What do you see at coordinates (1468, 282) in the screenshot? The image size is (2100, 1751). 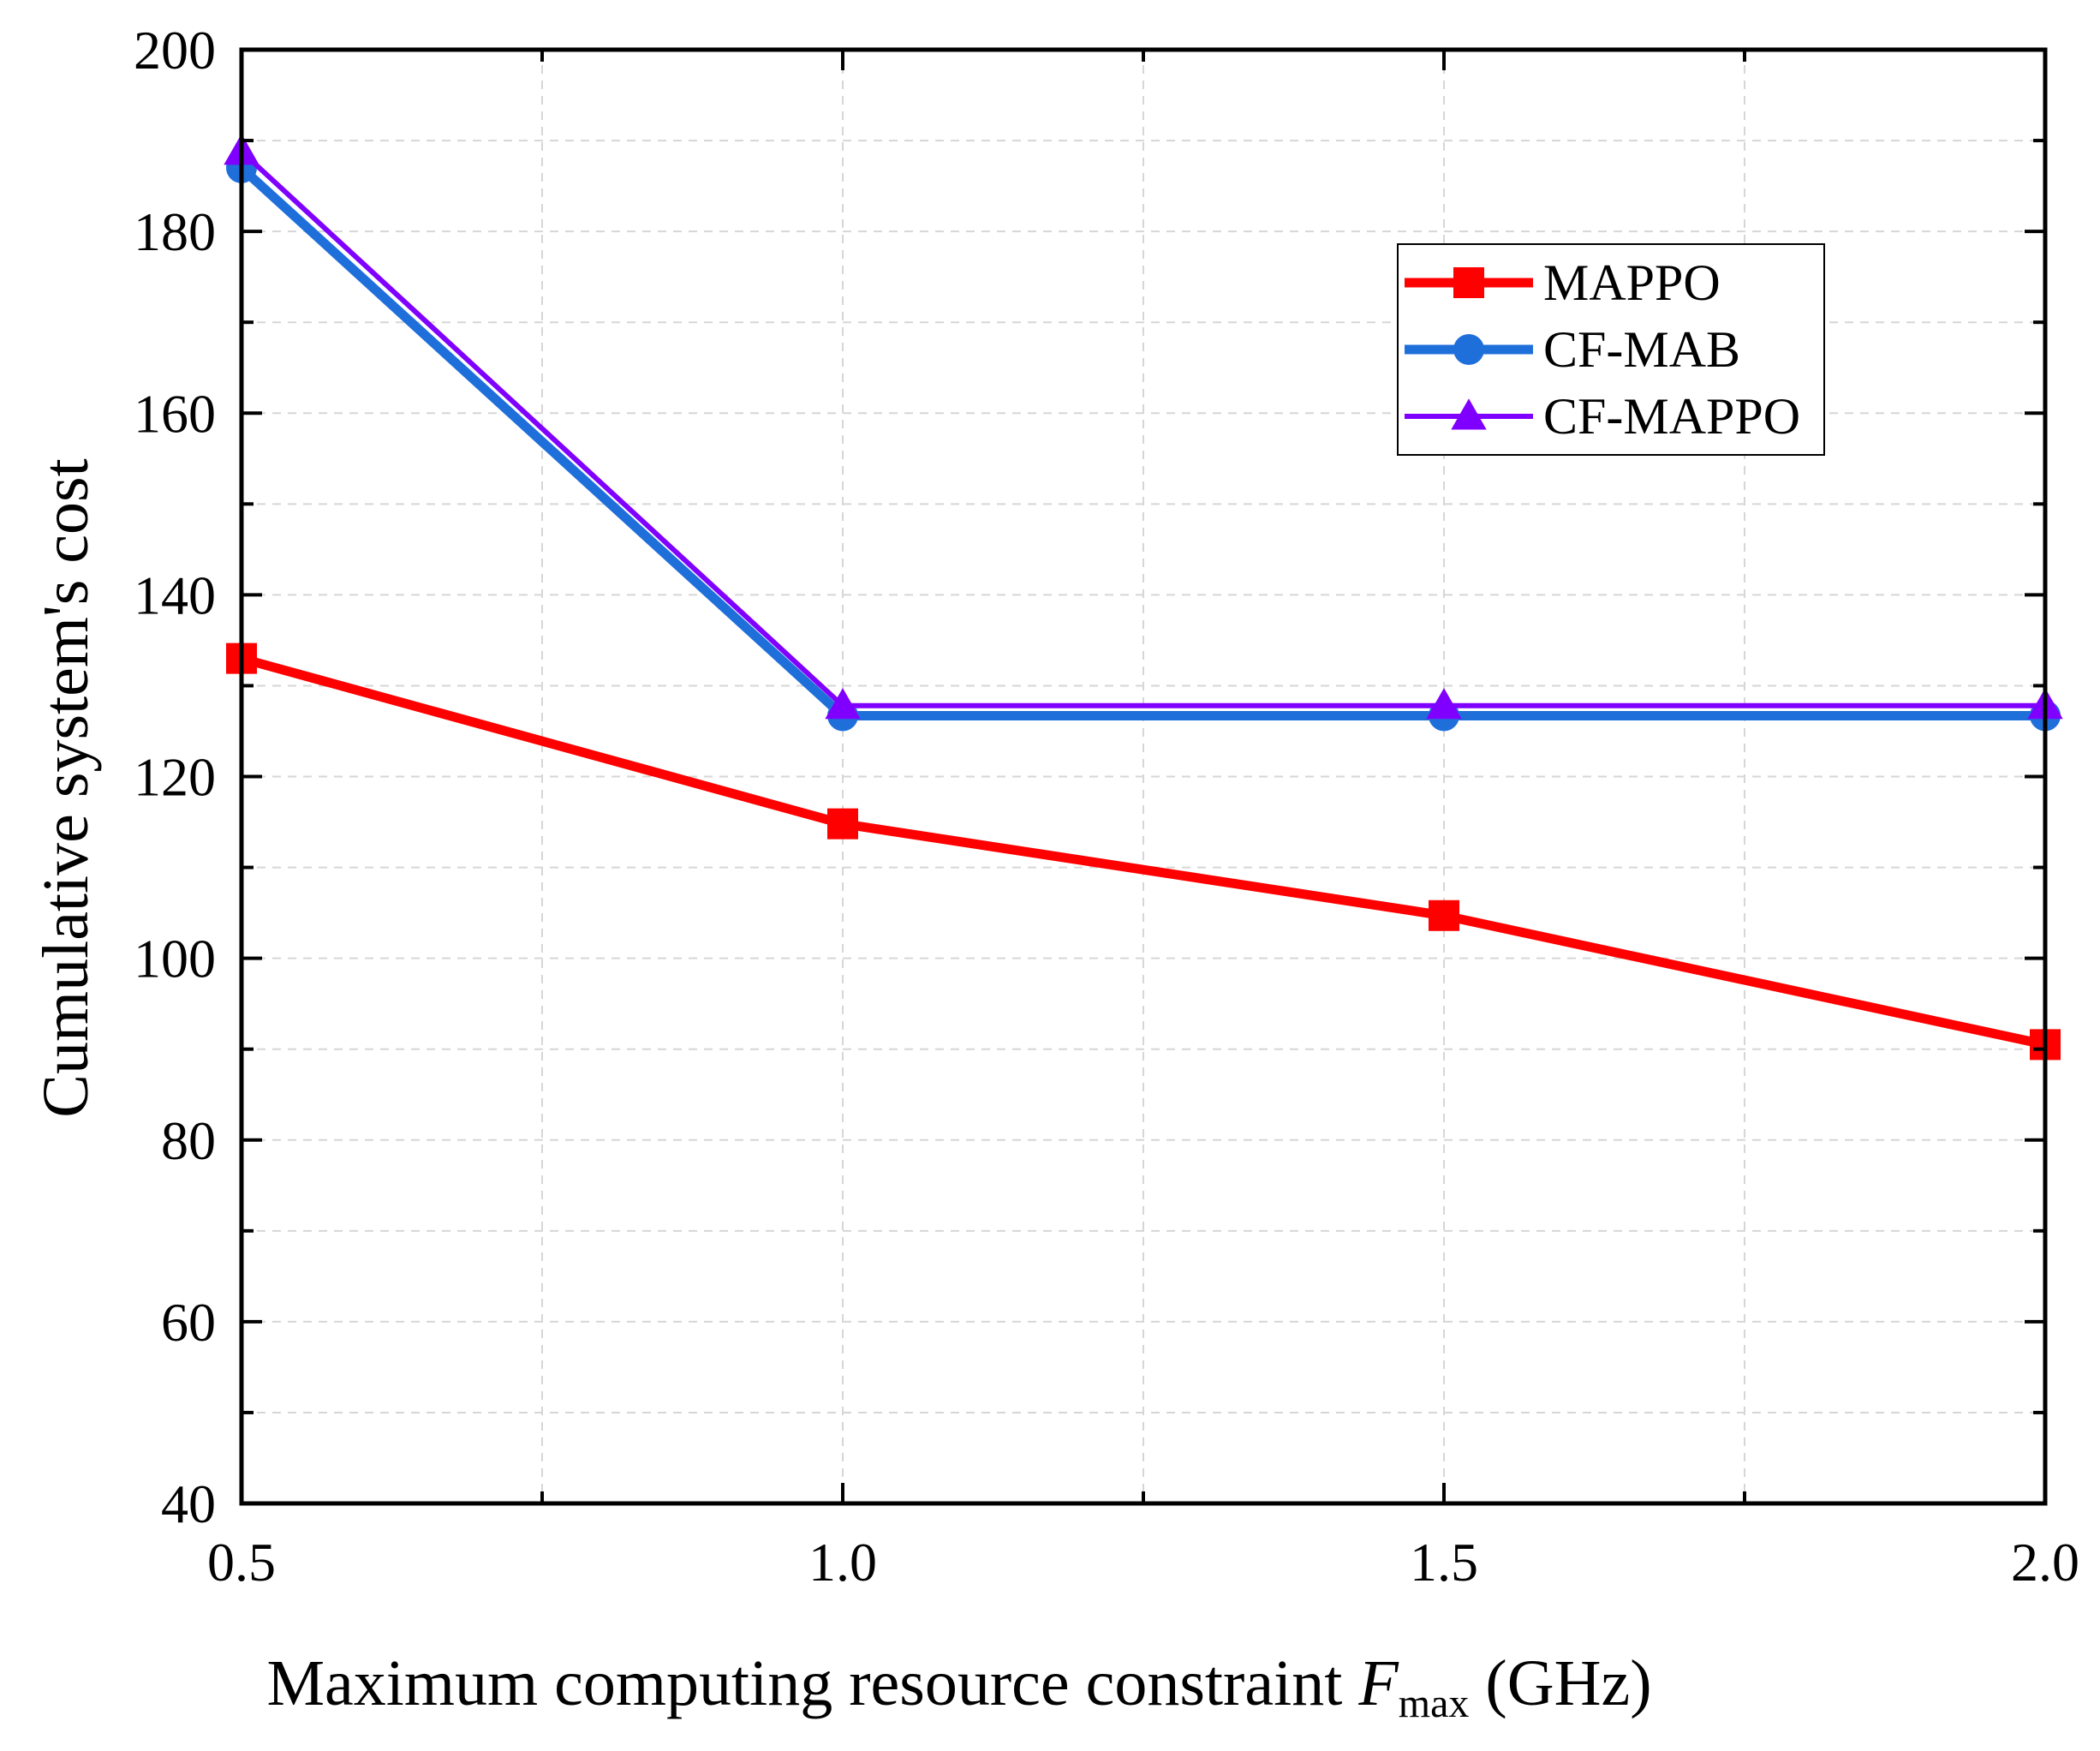 I see `legend-marker-mappo` at bounding box center [1468, 282].